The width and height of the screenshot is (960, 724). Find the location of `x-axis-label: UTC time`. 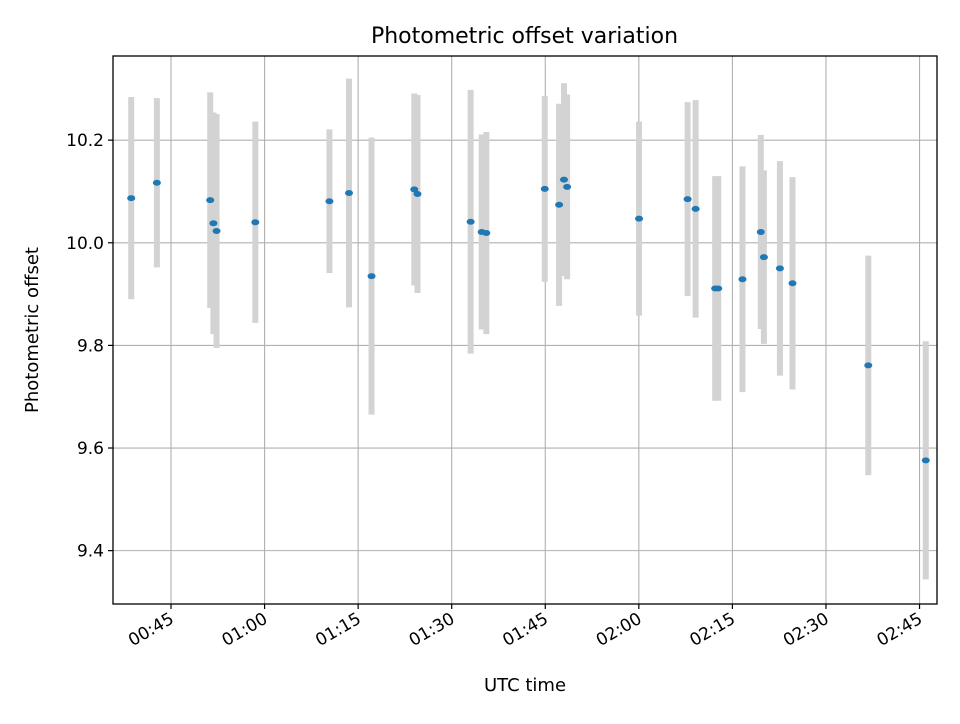

x-axis-label: UTC time is located at coordinates (525, 685).